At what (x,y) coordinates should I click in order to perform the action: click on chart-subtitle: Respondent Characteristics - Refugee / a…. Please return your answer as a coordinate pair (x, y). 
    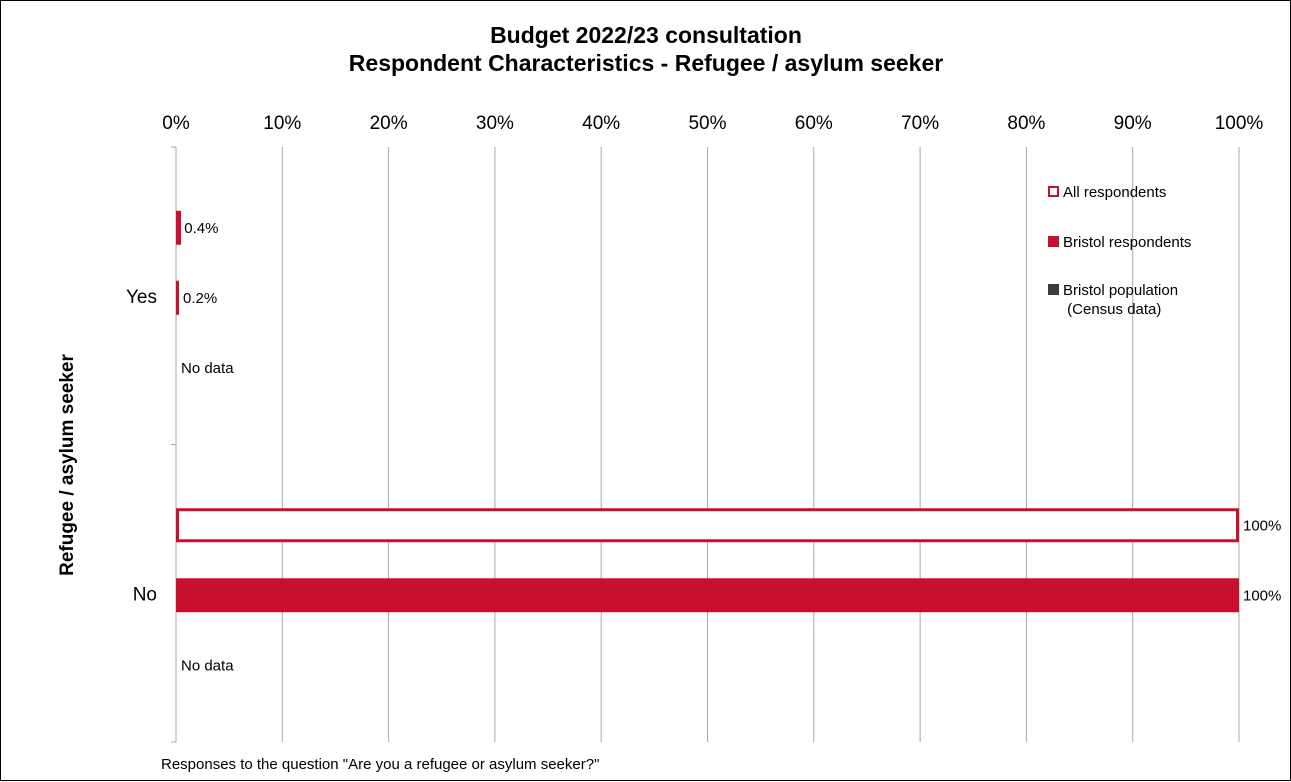
    Looking at the image, I should click on (646, 63).